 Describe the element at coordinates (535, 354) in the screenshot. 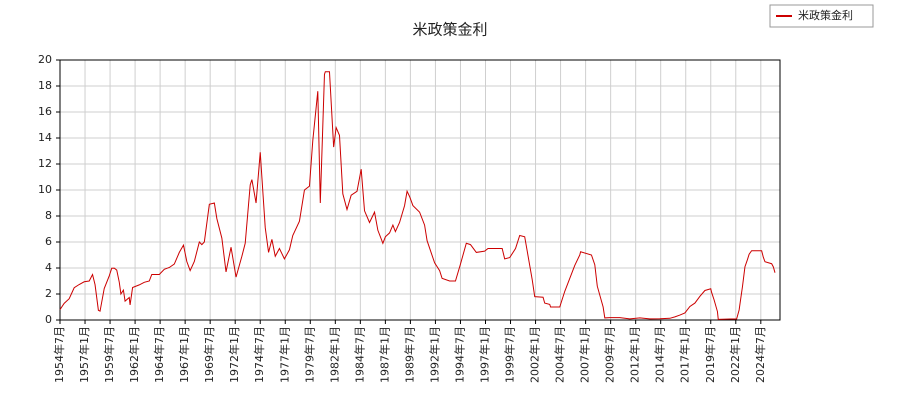

I see `x-tick-label: 2002年1月` at that location.